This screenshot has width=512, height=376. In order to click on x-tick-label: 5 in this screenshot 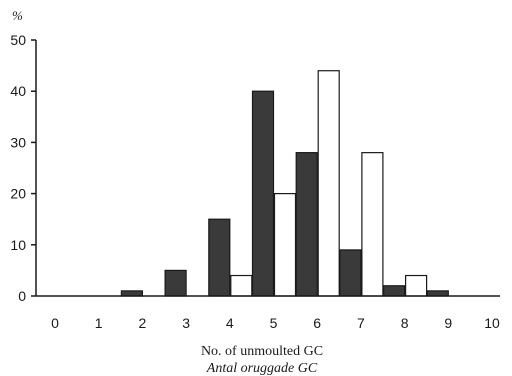, I will do `click(274, 323)`.